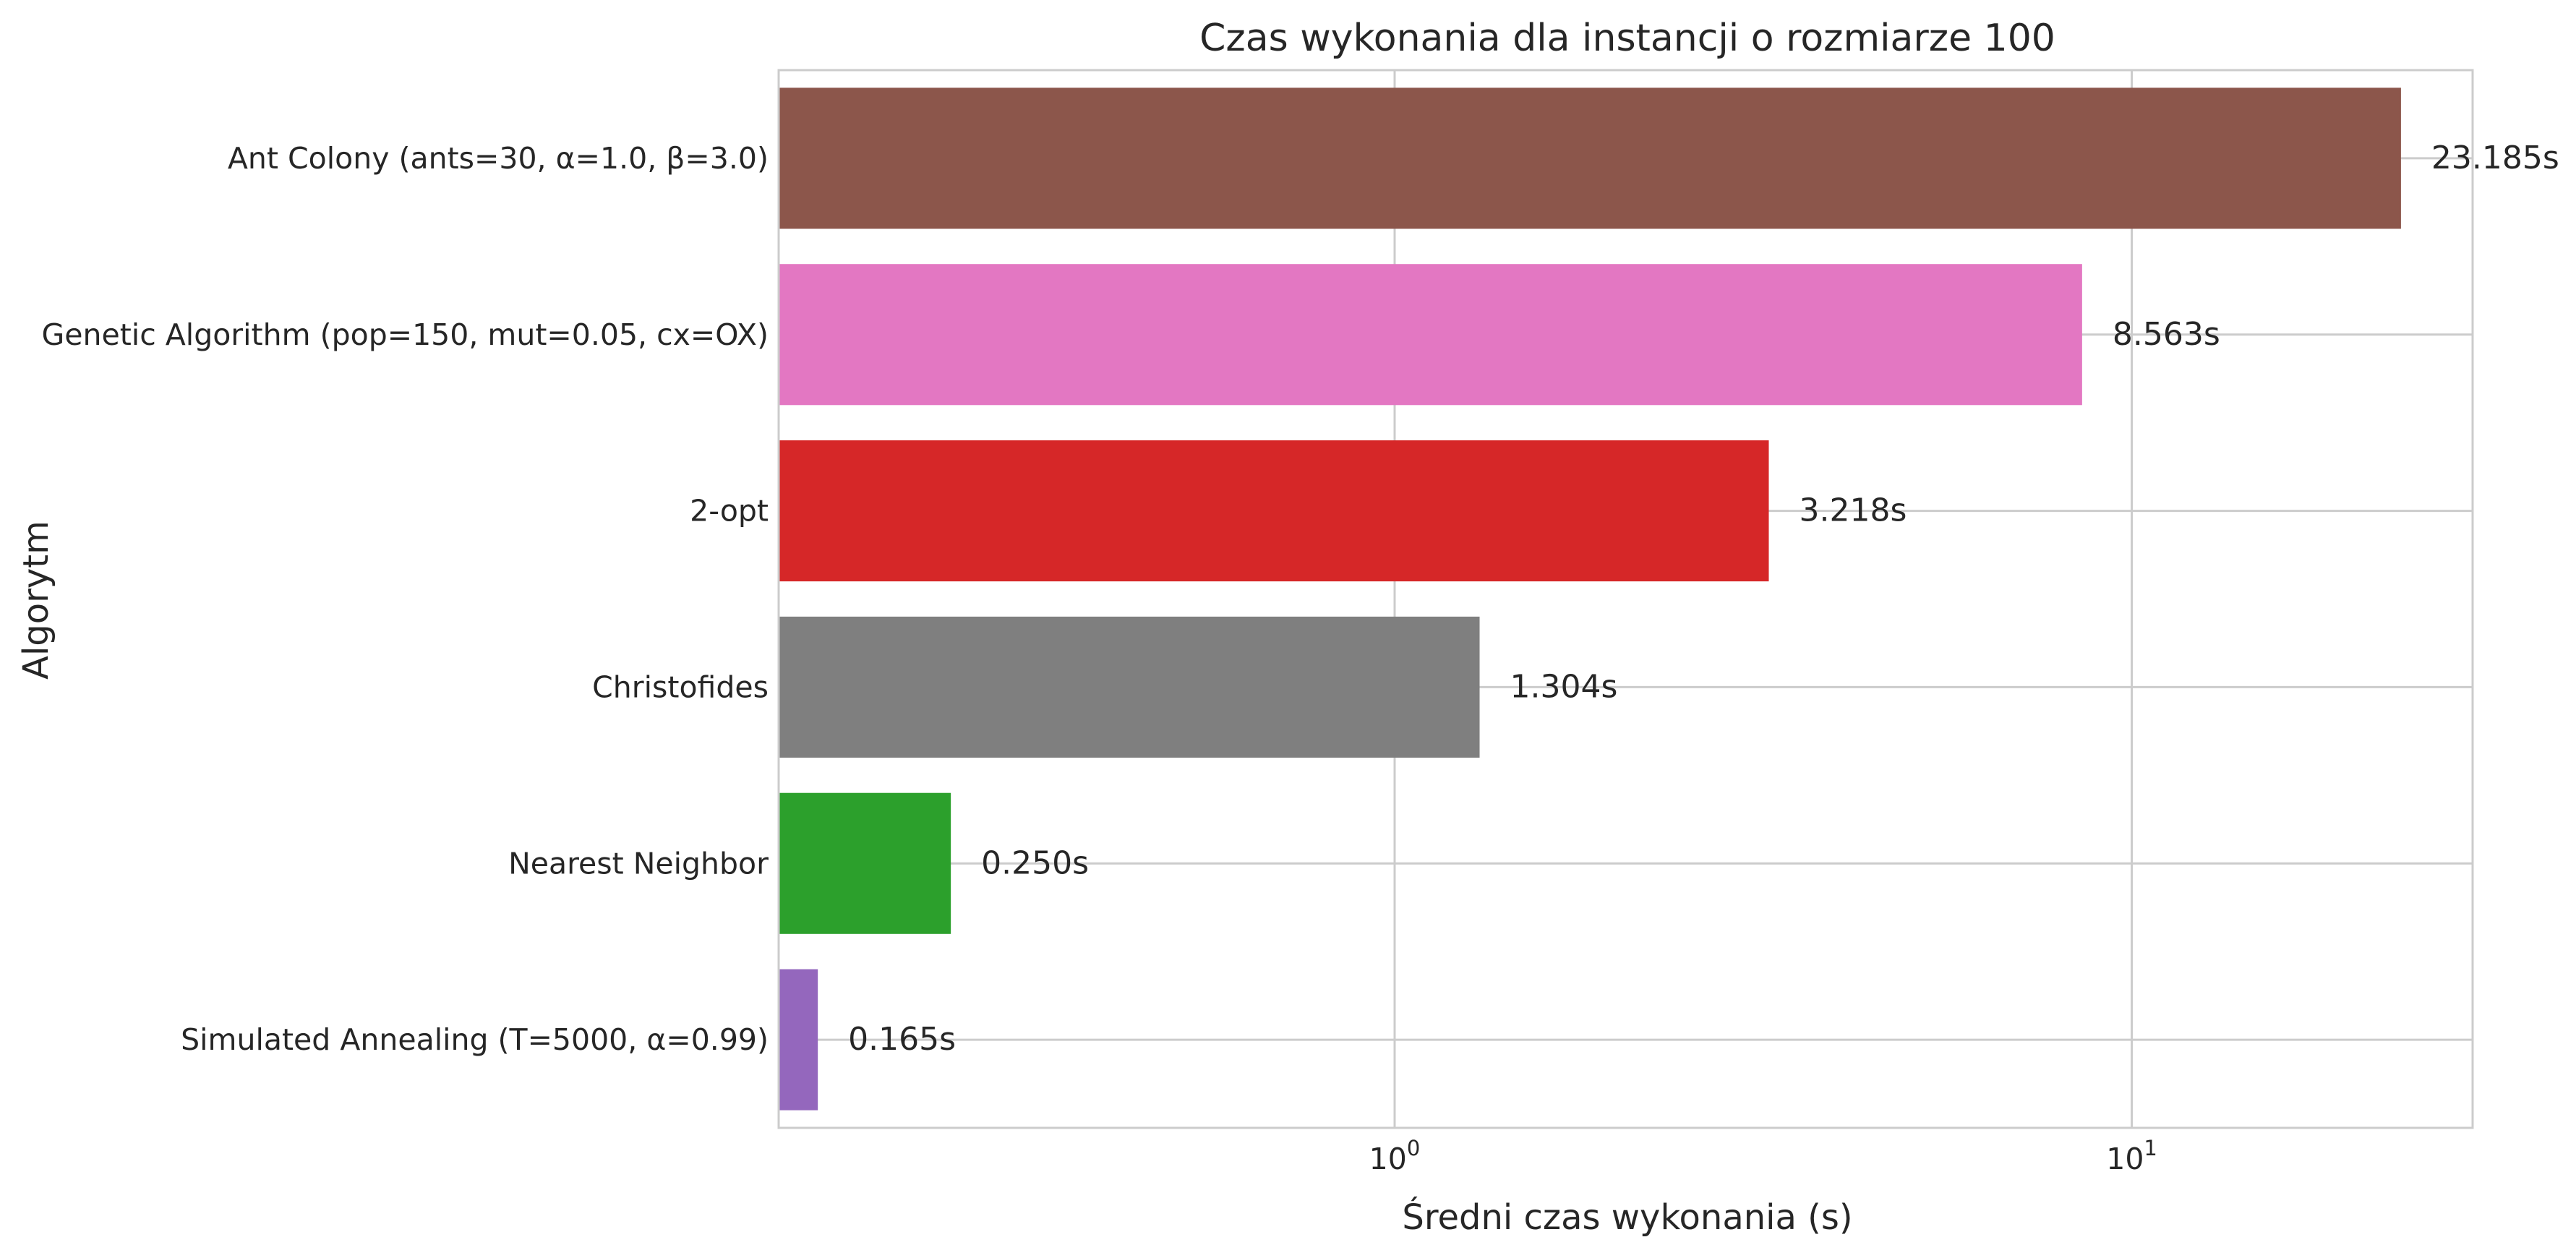 The height and width of the screenshot is (1258, 2576). What do you see at coordinates (902, 1039) in the screenshot?
I see `value-label: 0.165s` at bounding box center [902, 1039].